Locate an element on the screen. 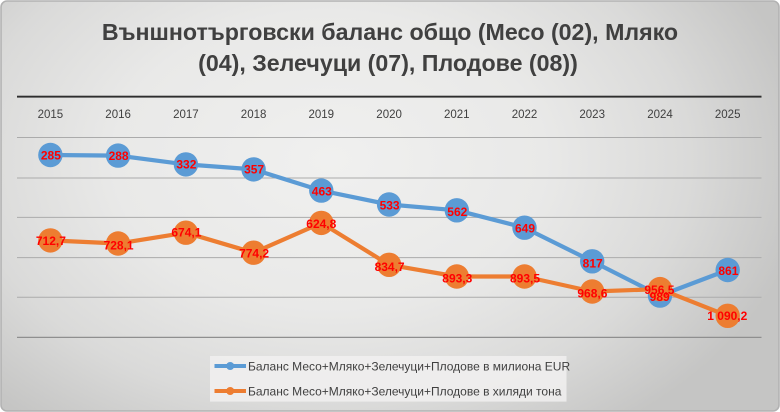 The image size is (780, 412). svg-text: 834,7 is located at coordinates (390, 267).